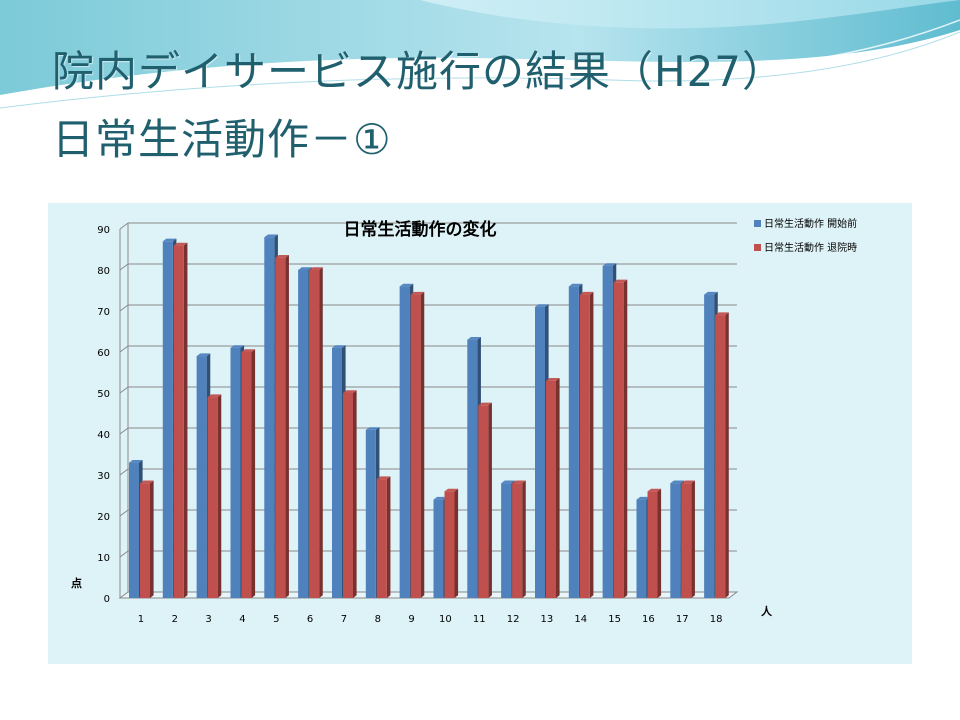 The width and height of the screenshot is (960, 720). Describe the element at coordinates (648, 619) in the screenshot. I see `x-tick-label: 16` at that location.